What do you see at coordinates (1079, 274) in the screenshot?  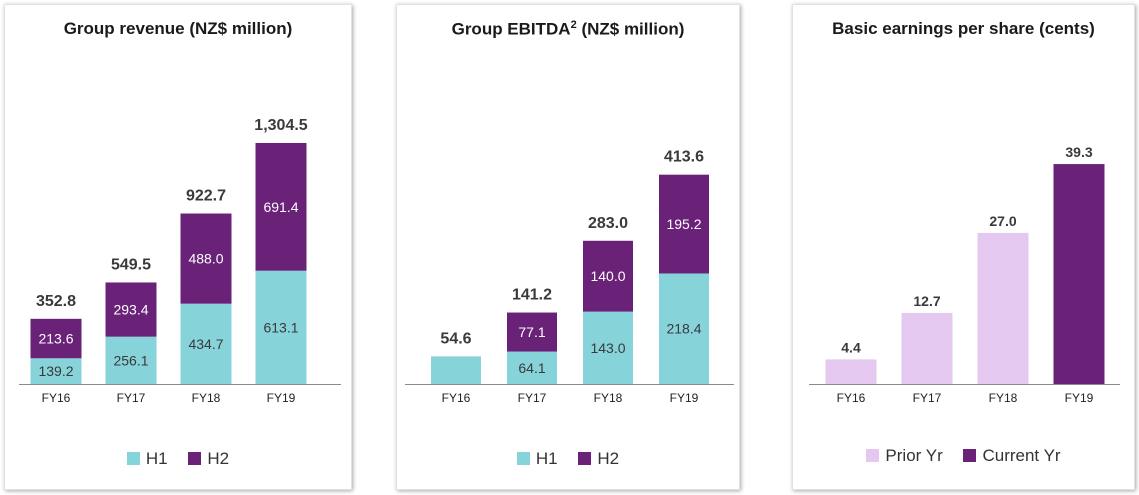 I see `bar-eps-fy19` at bounding box center [1079, 274].